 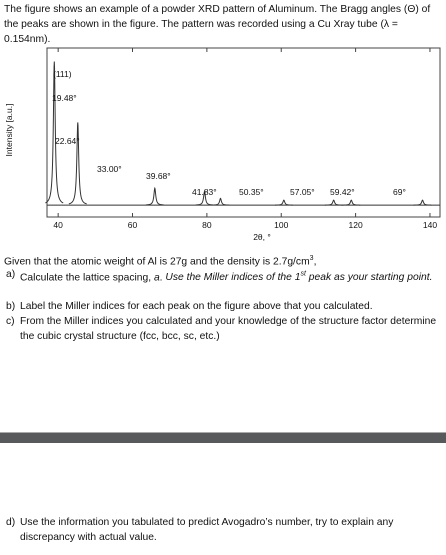 I want to click on peak-label: 57.05°, so click(x=302, y=192).